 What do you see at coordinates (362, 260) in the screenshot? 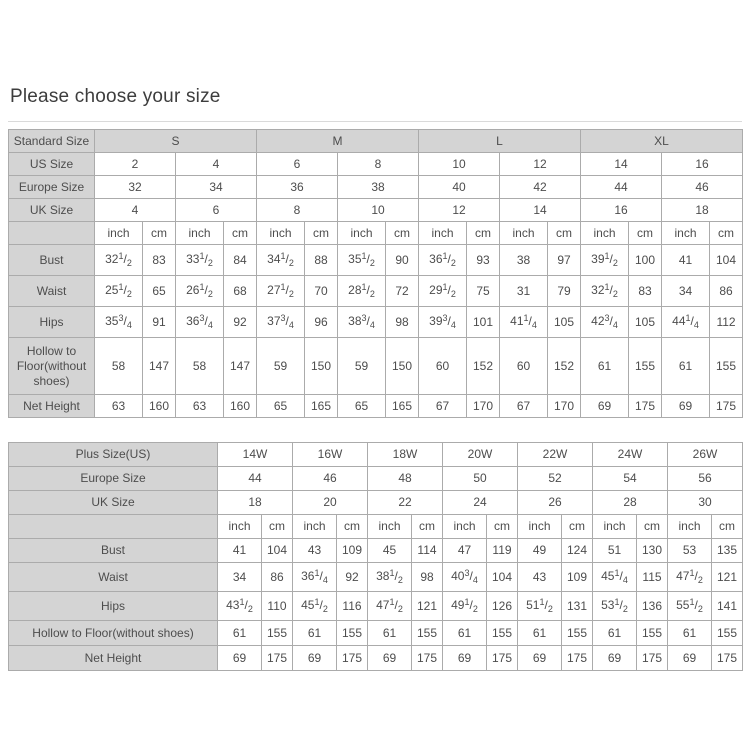
I see `value-cell: 351/2` at bounding box center [362, 260].